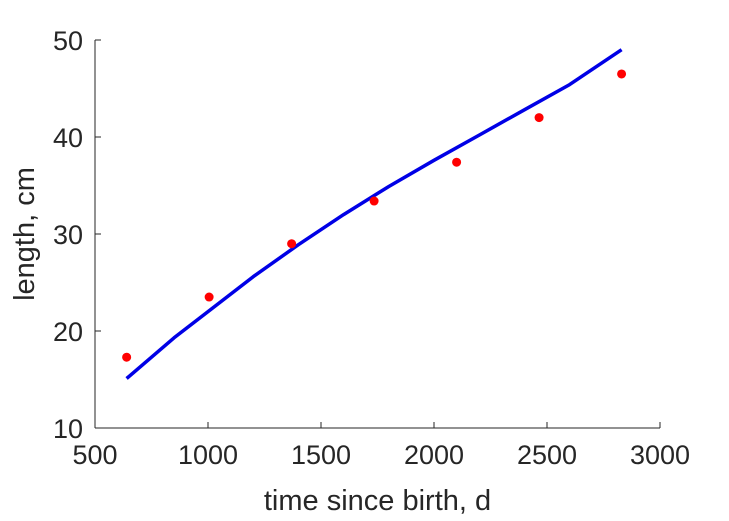 This screenshot has height=521, width=729. I want to click on x-axis-ticks: 500 1000 1500 2000 2500 3000, so click(381, 446).